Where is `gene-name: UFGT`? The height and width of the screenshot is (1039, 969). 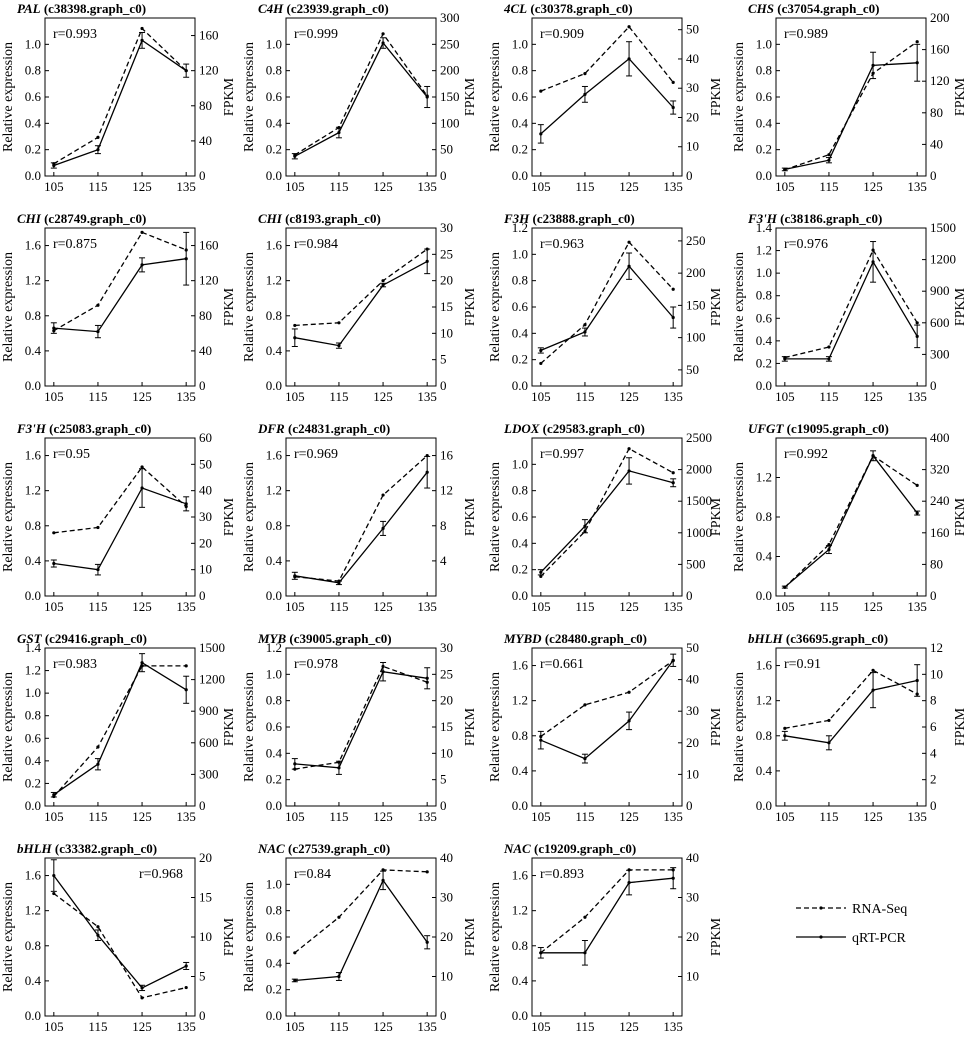 gene-name: UFGT is located at coordinates (766, 428).